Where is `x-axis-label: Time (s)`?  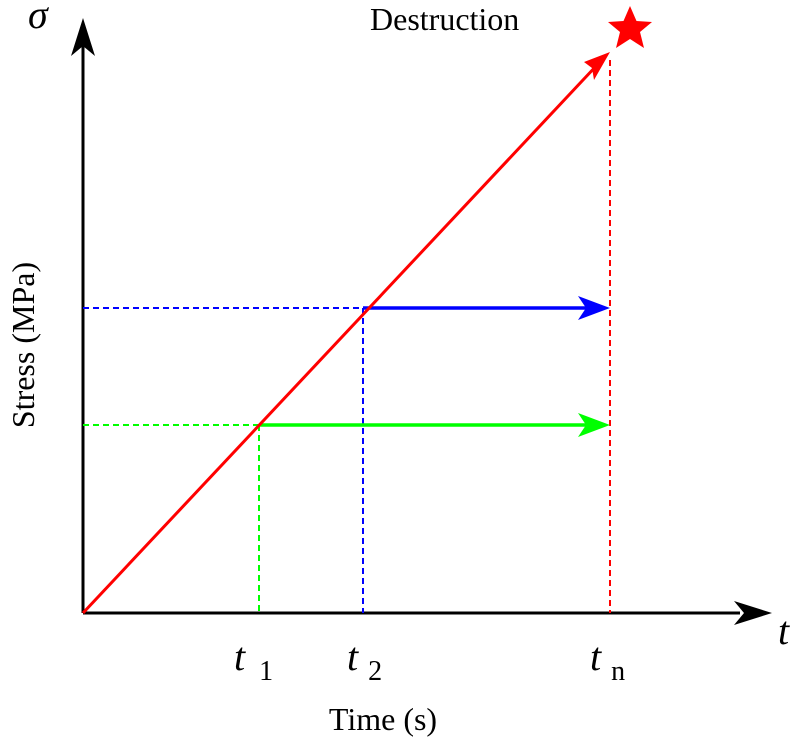 x-axis-label: Time (s) is located at coordinates (383, 719).